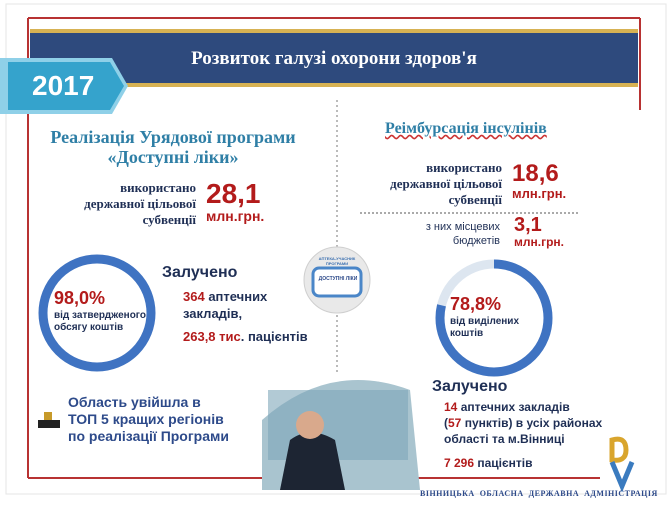 The width and height of the screenshot is (672, 507). Describe the element at coordinates (134, 402) in the screenshot. I see `award-line: Область увійшла в` at that location.